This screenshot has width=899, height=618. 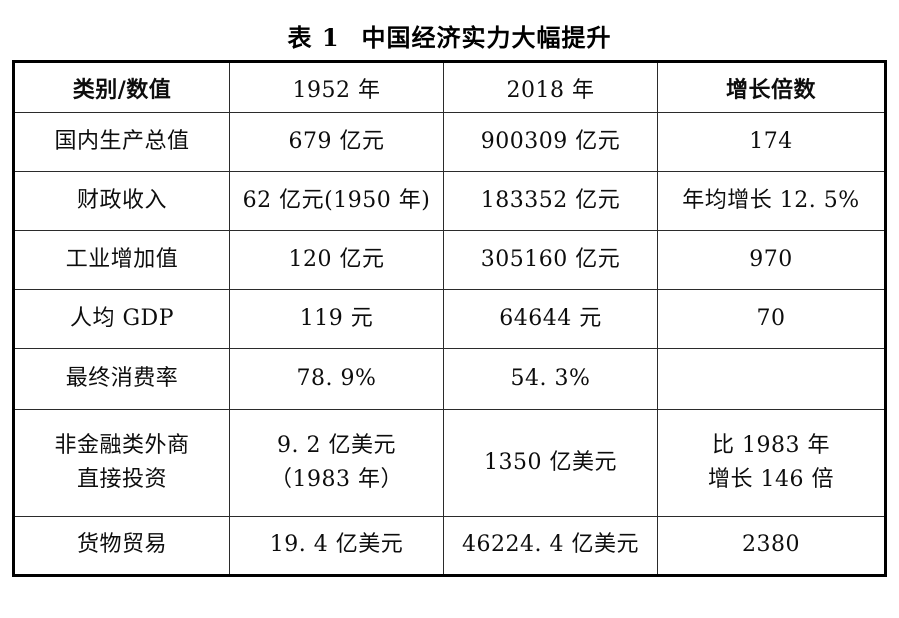 I want to click on cell-1952: 120 亿元, so click(x=336, y=260).